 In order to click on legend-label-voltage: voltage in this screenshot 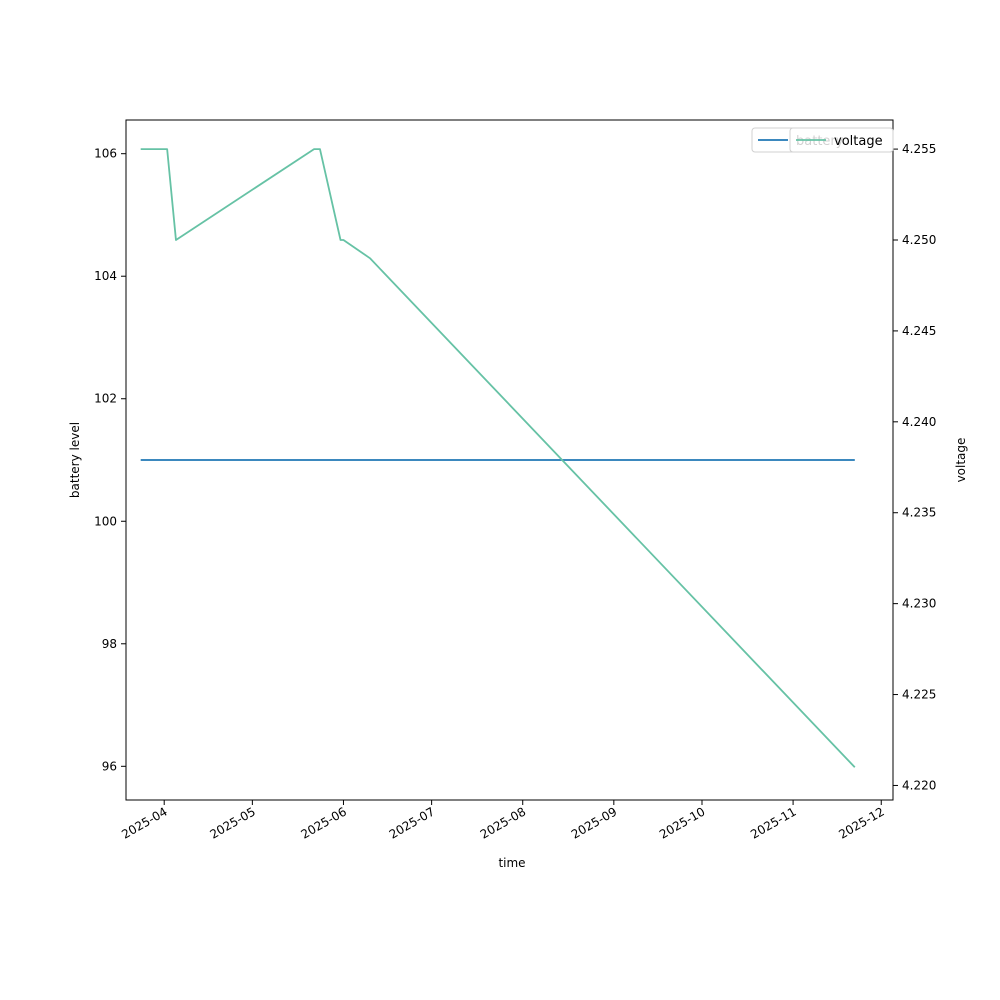, I will do `click(858, 141)`.